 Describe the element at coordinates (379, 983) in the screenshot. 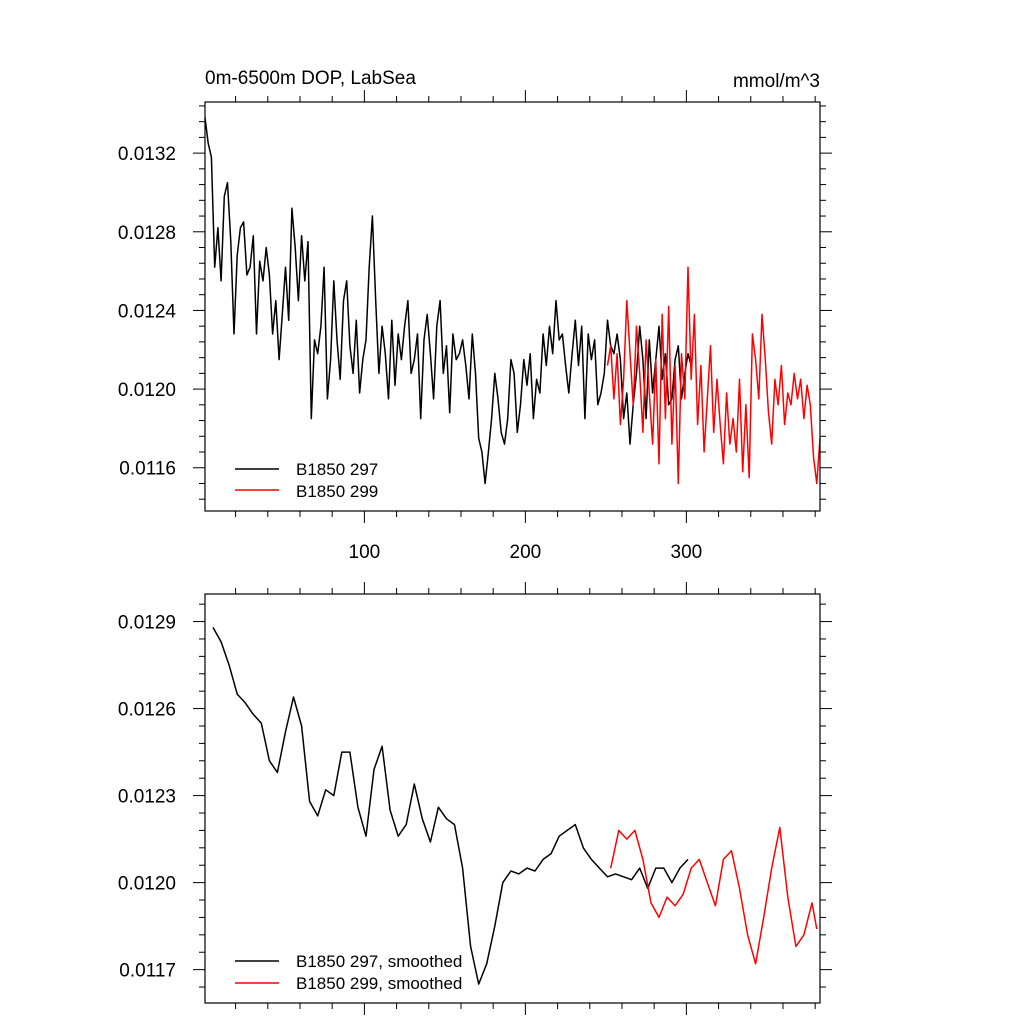

I see `legend-label-b1850-299-smoothed: B1850 299, smoothed` at that location.